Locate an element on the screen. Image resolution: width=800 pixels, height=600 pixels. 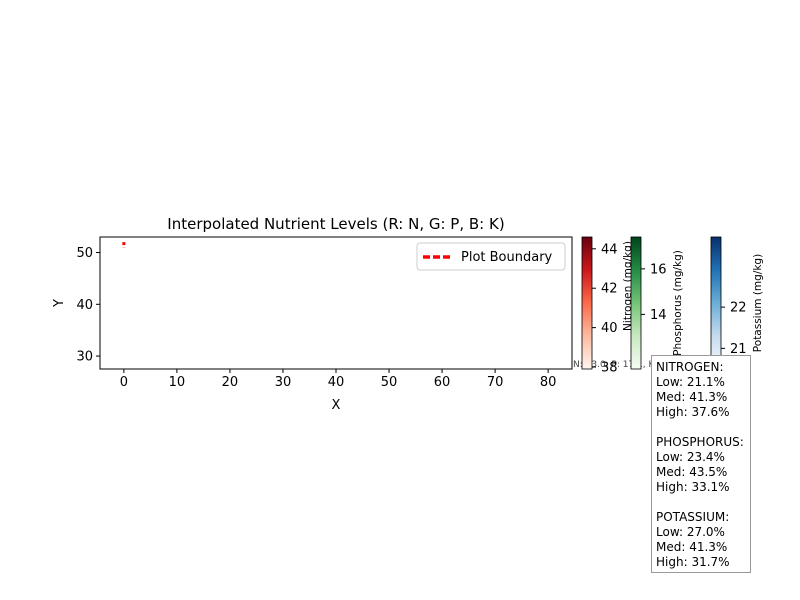
colorbar-nitrogen-ticks: 38 40 42 44 is located at coordinates (605, 309).